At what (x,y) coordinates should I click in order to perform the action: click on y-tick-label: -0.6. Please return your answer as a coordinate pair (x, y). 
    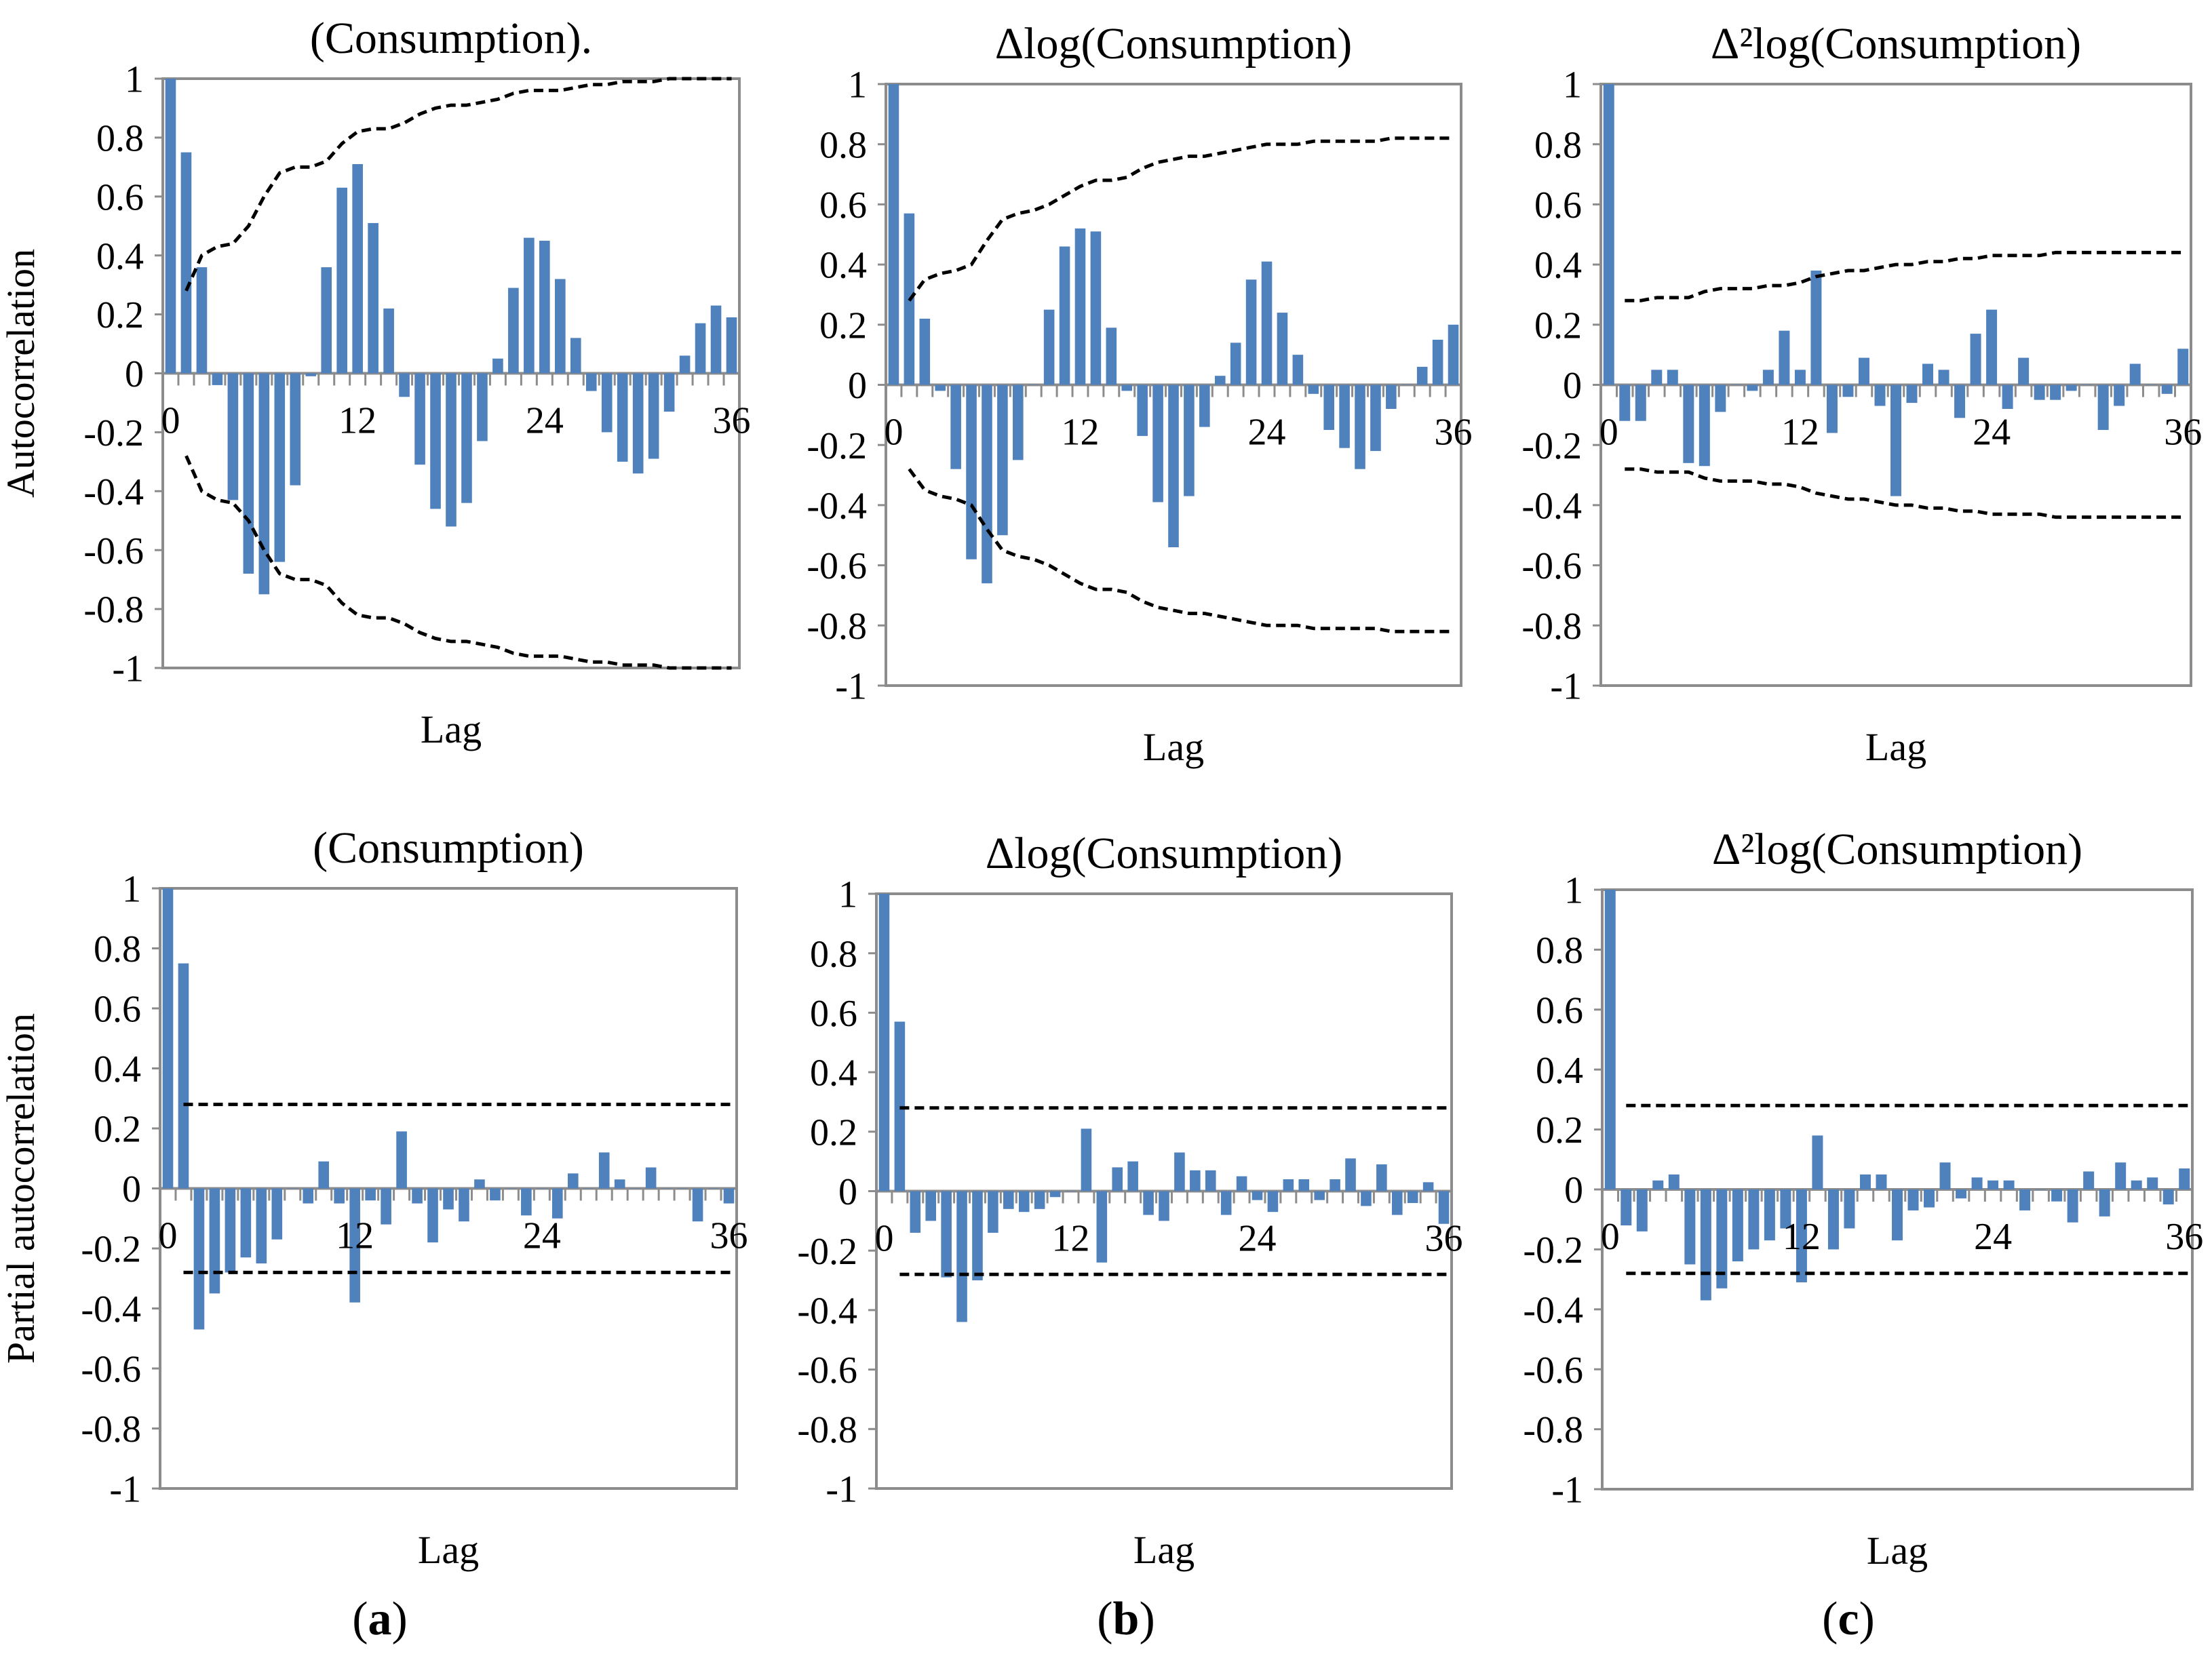
    Looking at the image, I should click on (114, 551).